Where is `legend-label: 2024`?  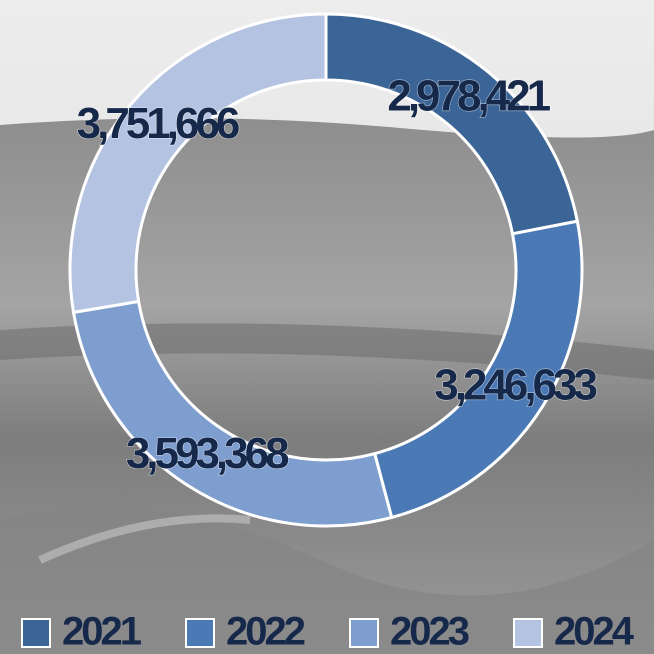 legend-label: 2024 is located at coordinates (594, 632).